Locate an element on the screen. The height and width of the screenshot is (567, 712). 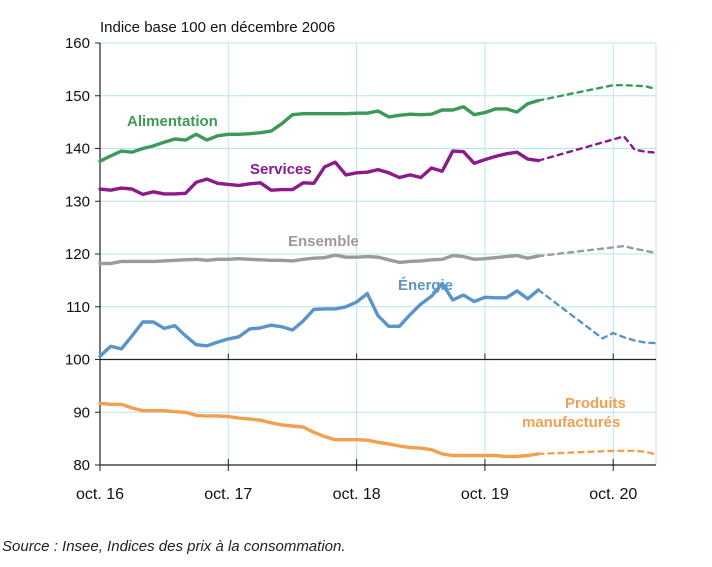
y-tick-label: 90 is located at coordinates (81, 412).